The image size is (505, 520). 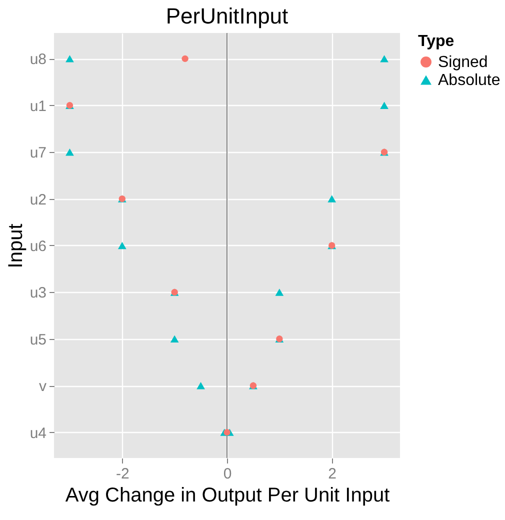 I want to click on y-tick-label: u7, so click(x=38, y=153).